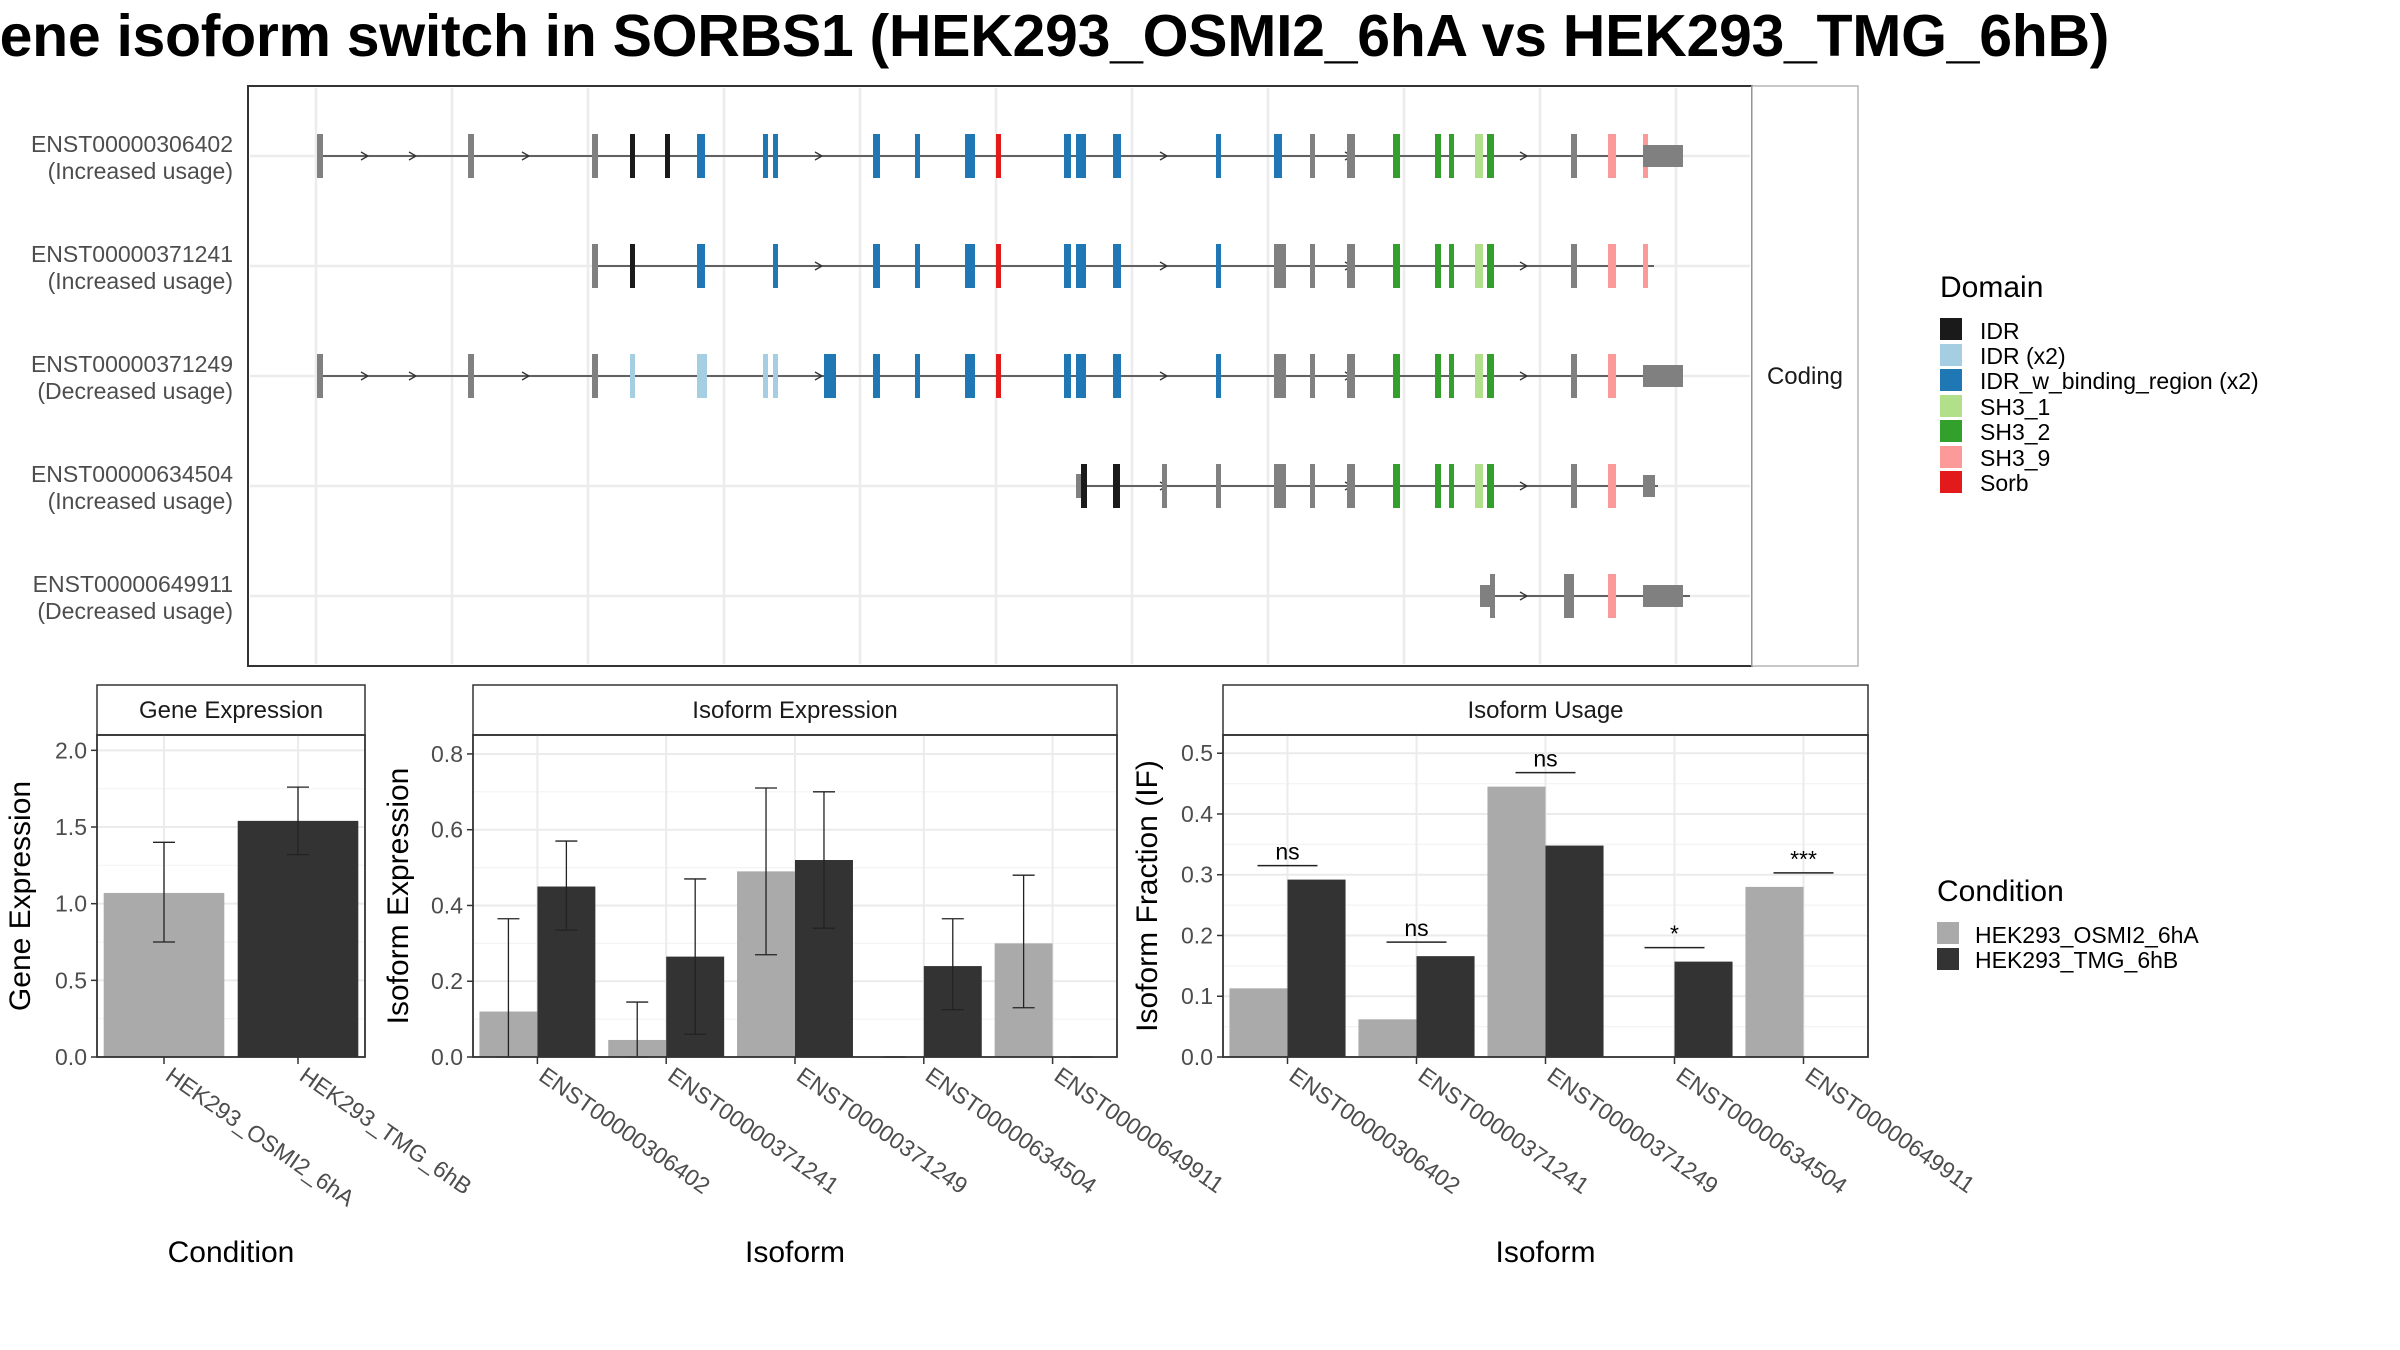 The width and height of the screenshot is (2400, 1350). I want to click on facet-title: Gene Expression, so click(231, 710).